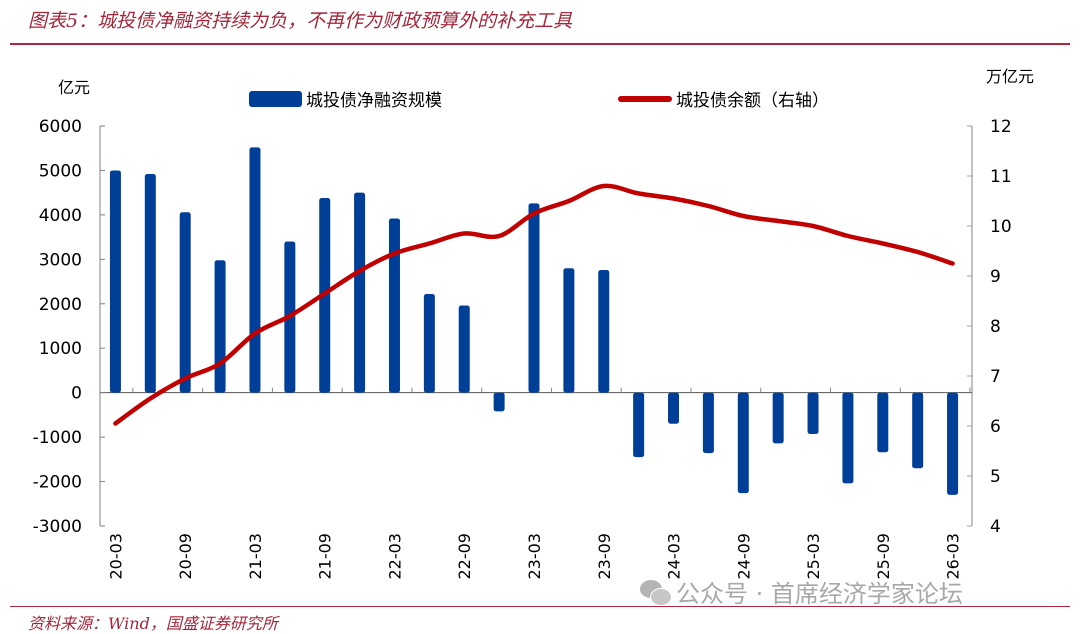 This screenshot has height=634, width=1080. I want to click on source-divider, so click(540, 606).